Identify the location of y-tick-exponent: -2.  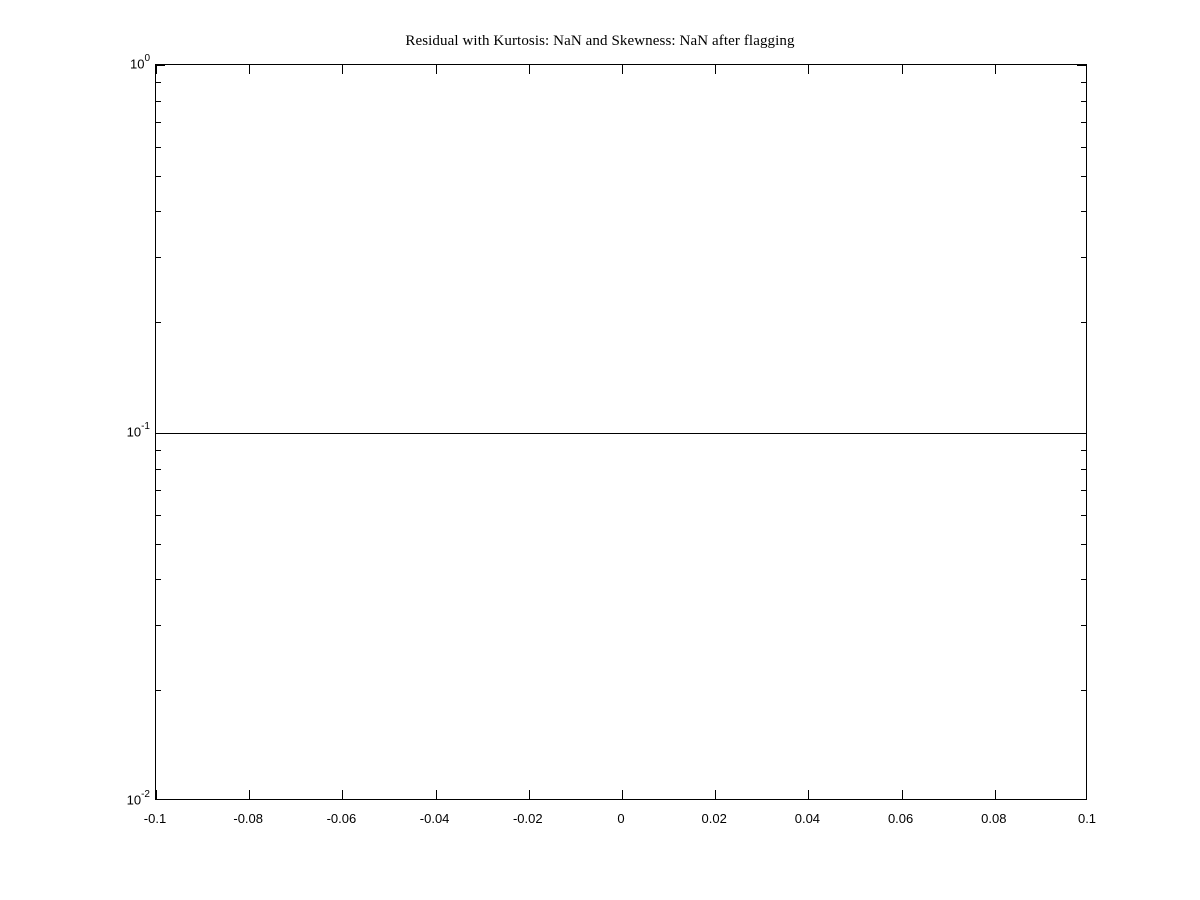
(145, 794).